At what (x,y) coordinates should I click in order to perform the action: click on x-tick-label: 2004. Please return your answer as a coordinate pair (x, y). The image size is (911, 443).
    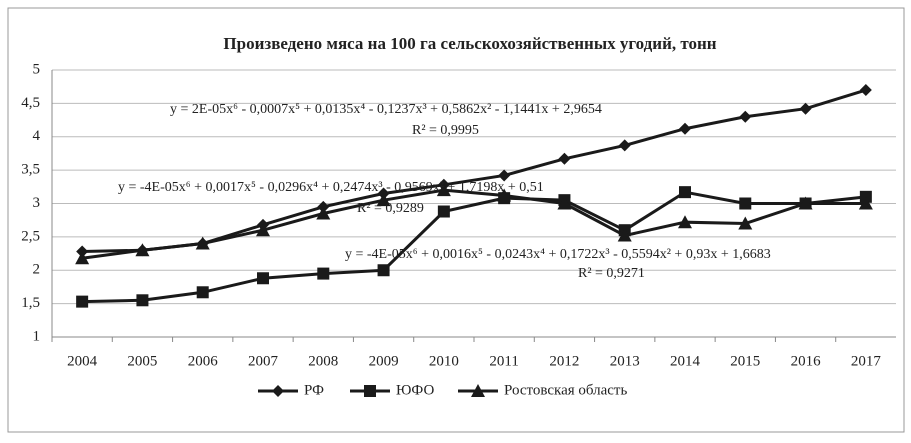
    Looking at the image, I should click on (82, 361).